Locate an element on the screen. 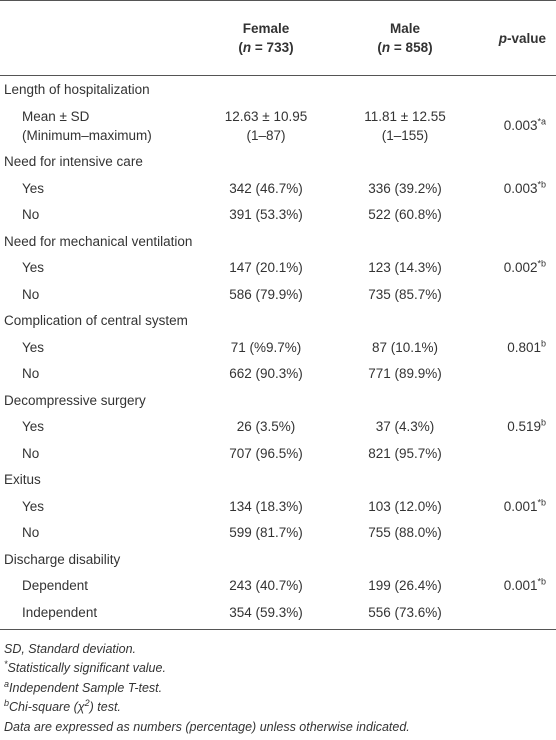 This screenshot has width=556, height=740. header-row: Female (n = 733) Male (n = 858) p-value is located at coordinates (278, 38).